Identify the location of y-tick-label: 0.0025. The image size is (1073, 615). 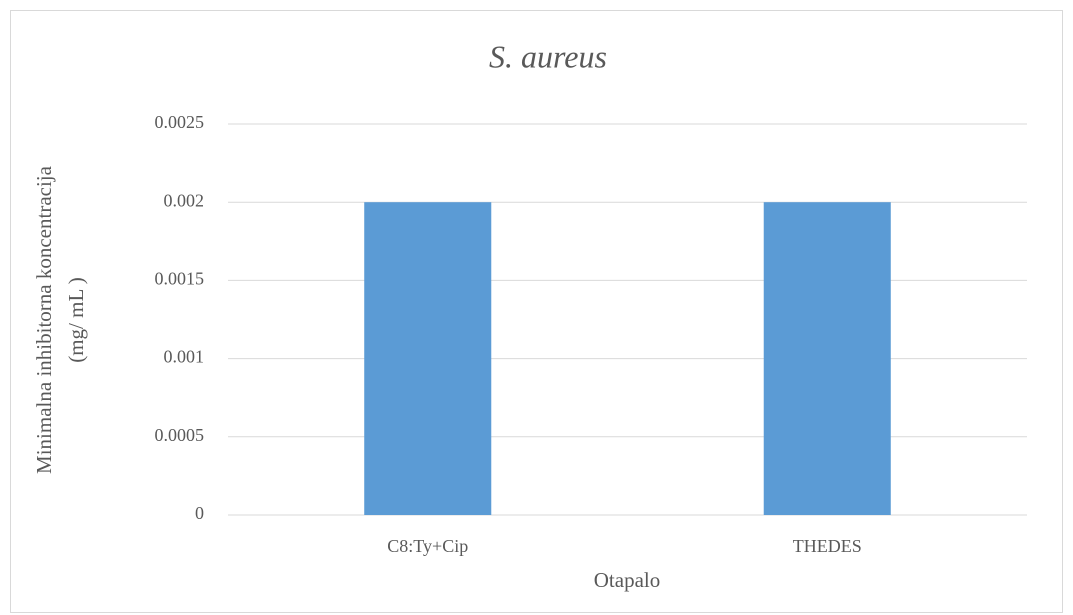
(180, 122).